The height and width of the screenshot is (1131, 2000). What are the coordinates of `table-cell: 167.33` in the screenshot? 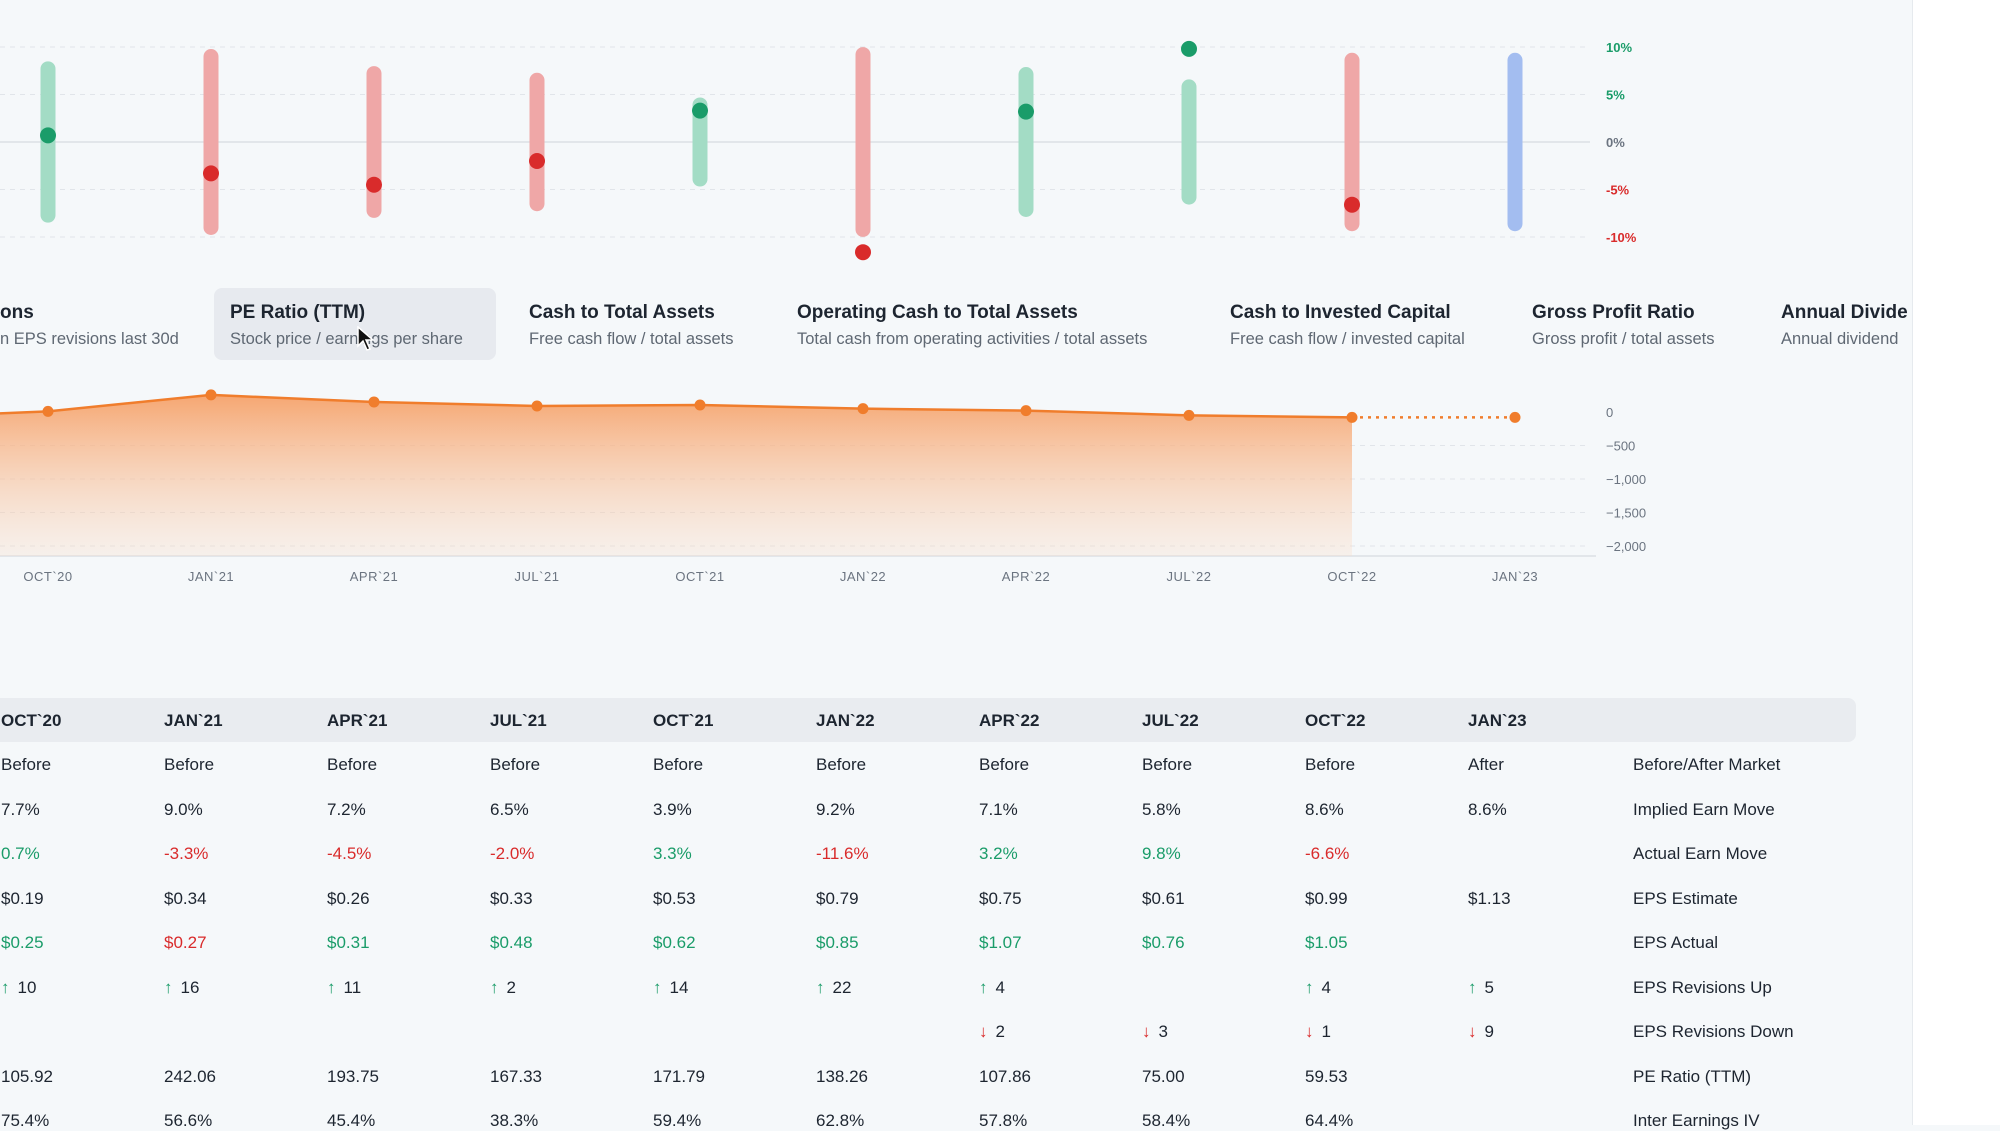 It's located at (516, 1076).